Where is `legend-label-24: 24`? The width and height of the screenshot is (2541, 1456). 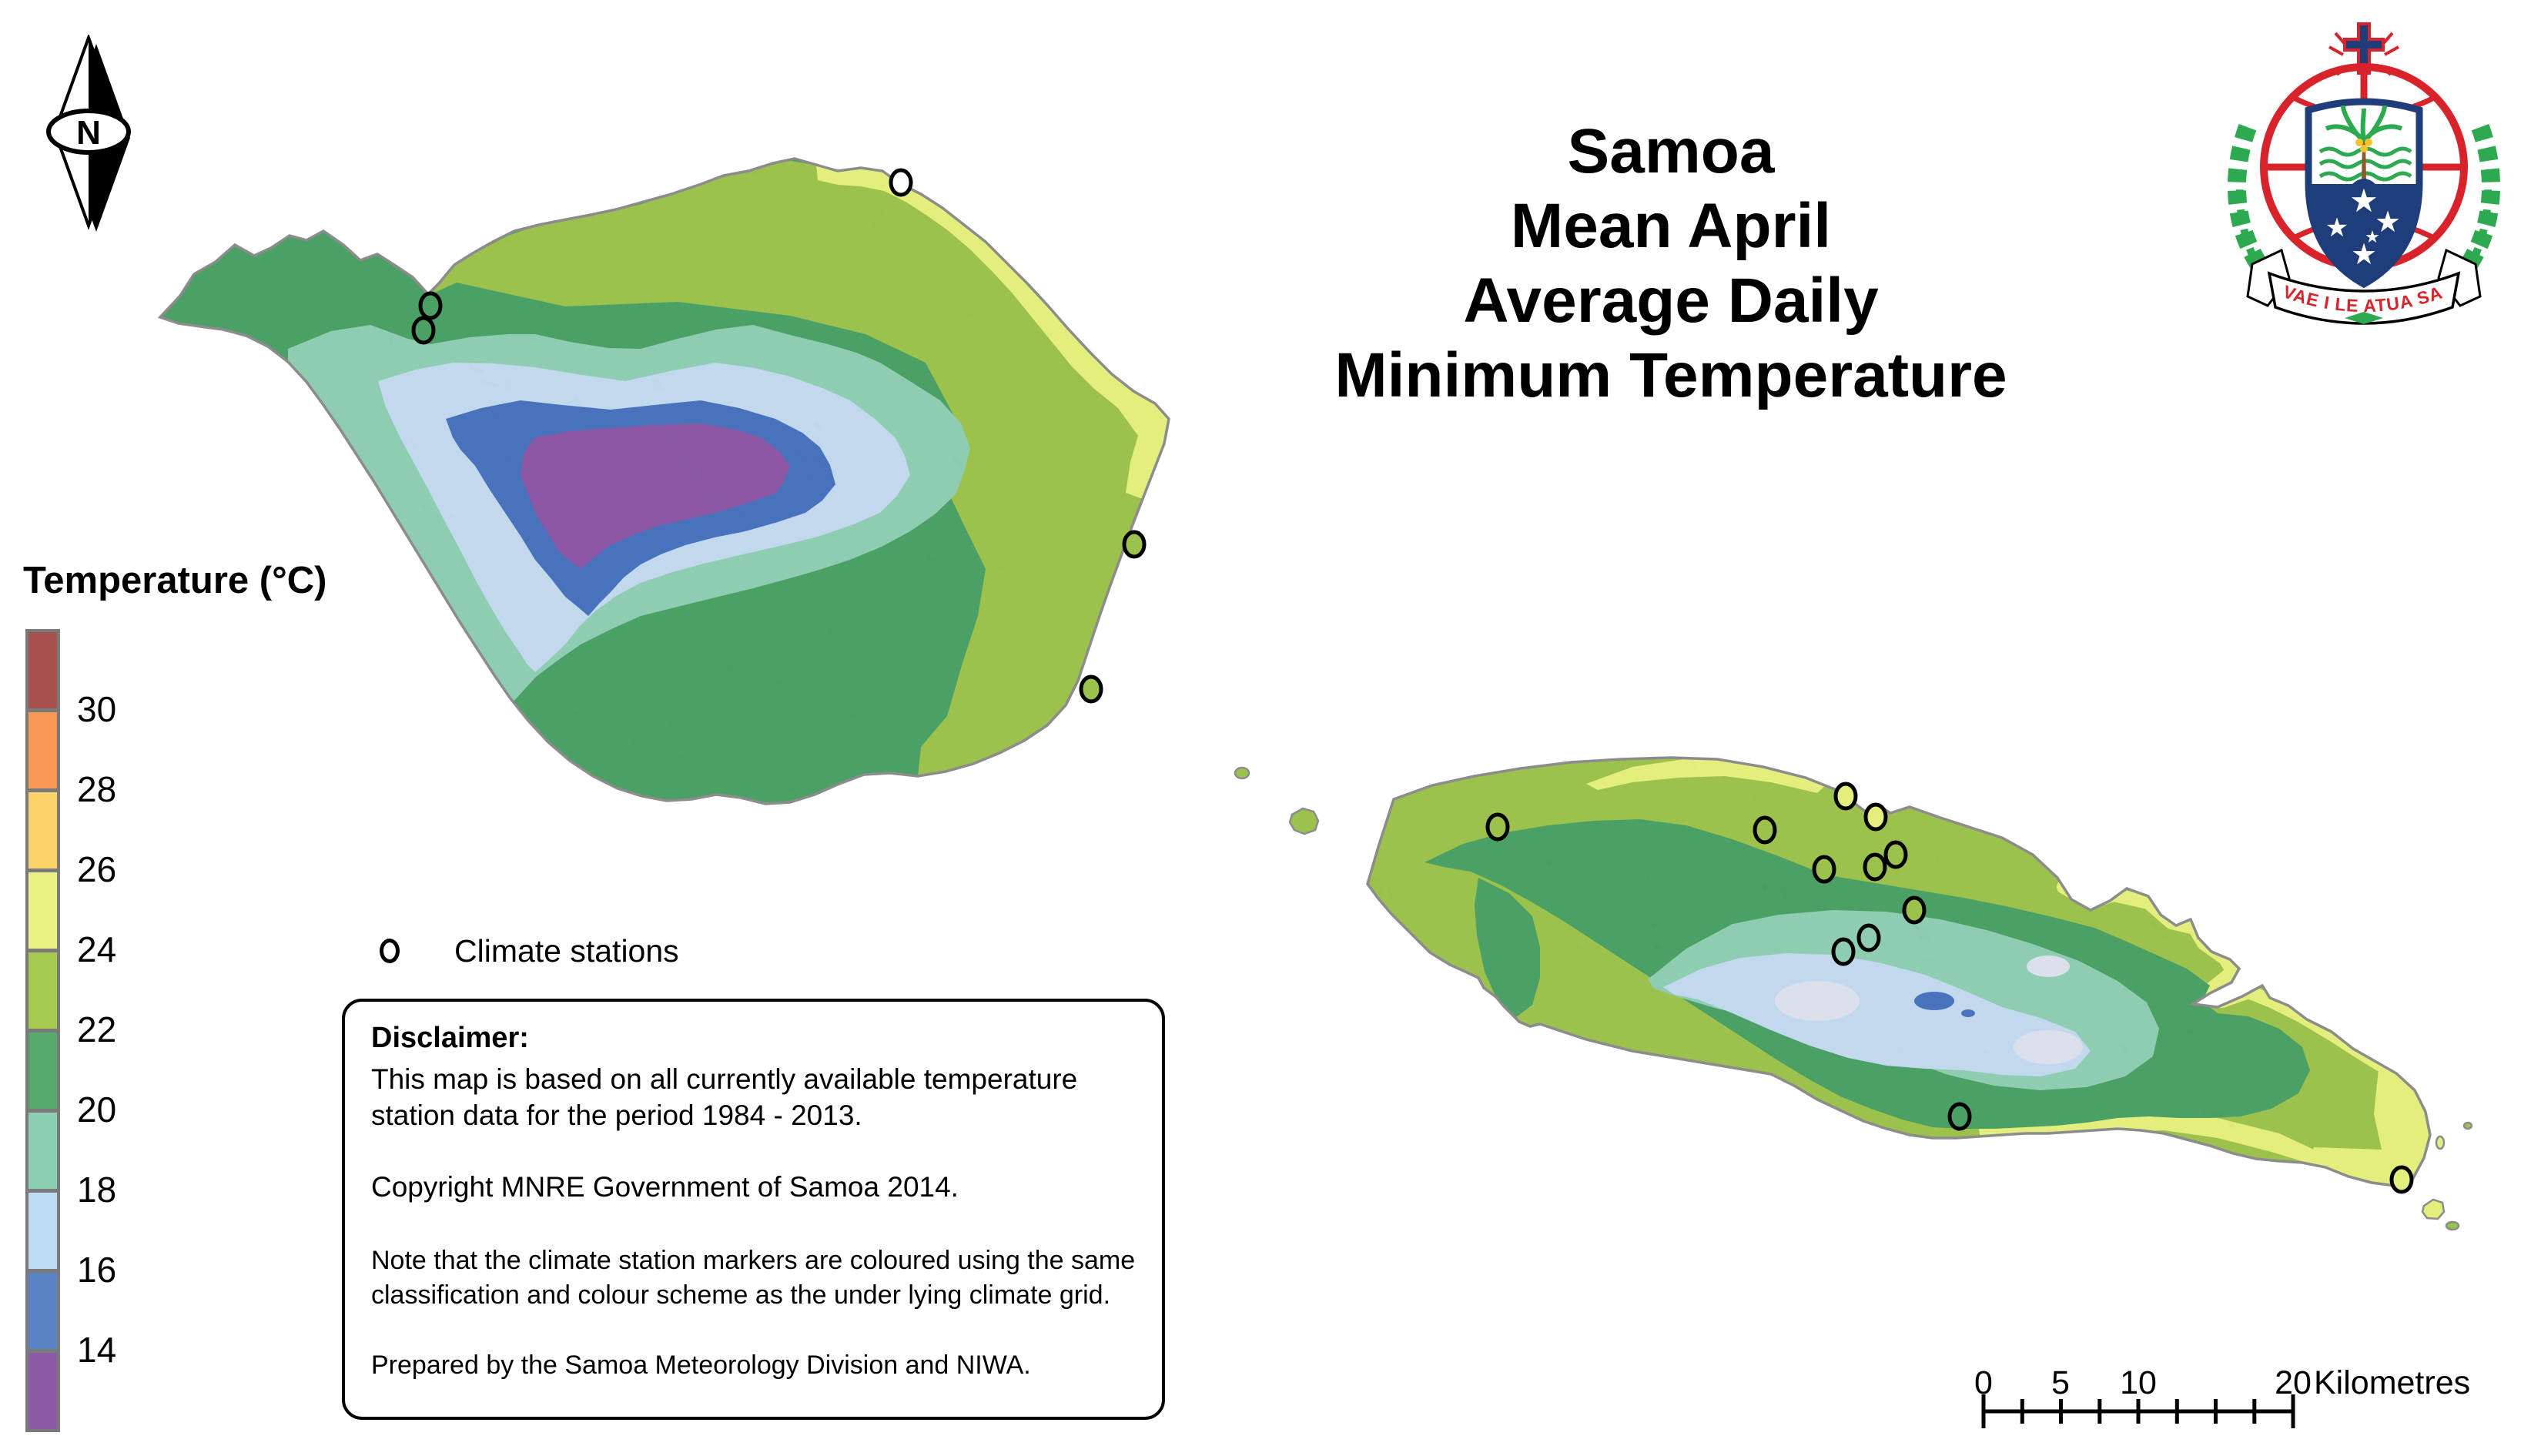
legend-label-24: 24 is located at coordinates (97, 949).